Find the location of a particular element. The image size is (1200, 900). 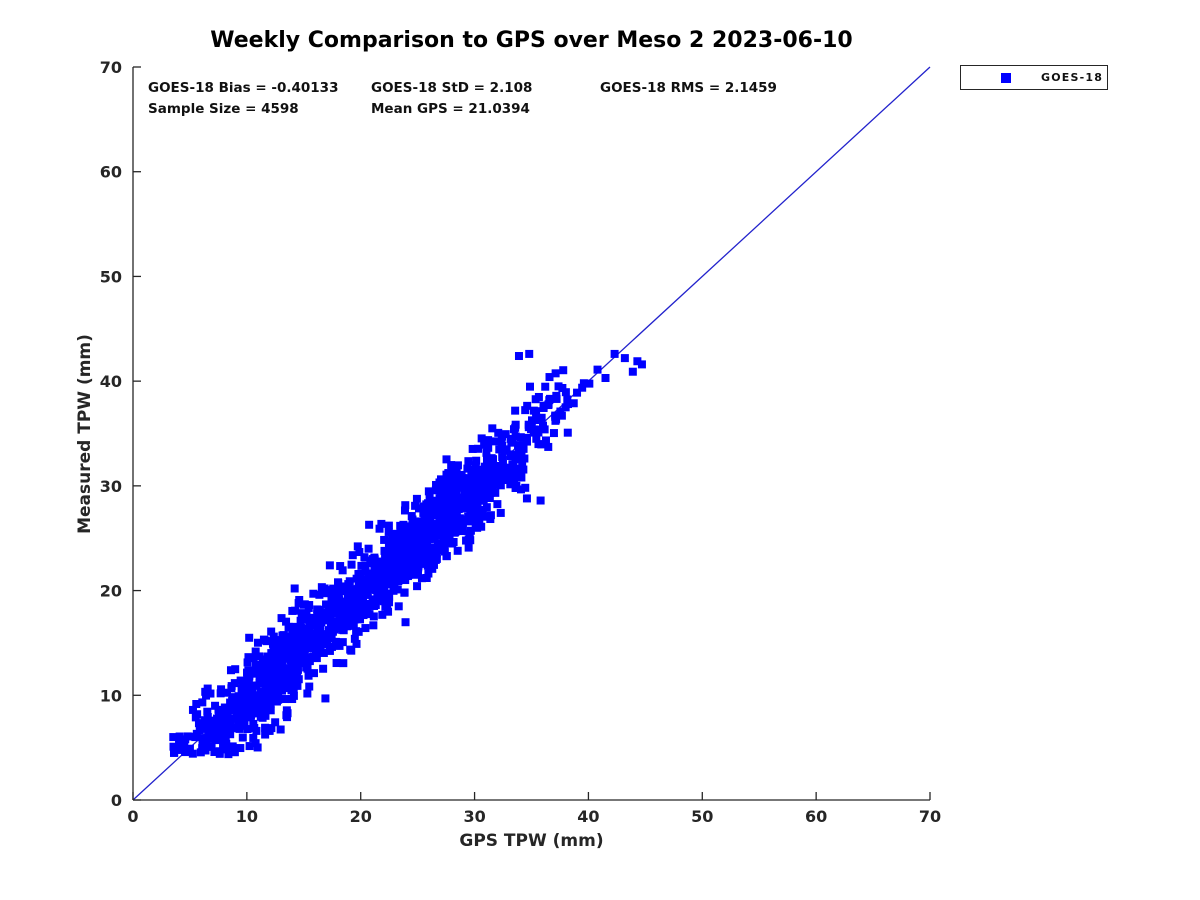

stat-sample-size: Sample Size = 4598 is located at coordinates (223, 109).